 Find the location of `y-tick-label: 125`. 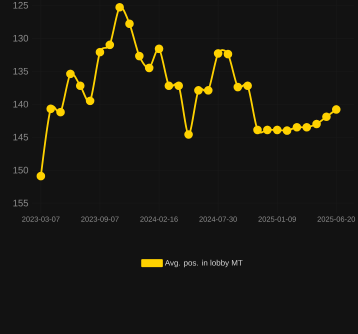

y-tick-label: 125 is located at coordinates (20, 5).